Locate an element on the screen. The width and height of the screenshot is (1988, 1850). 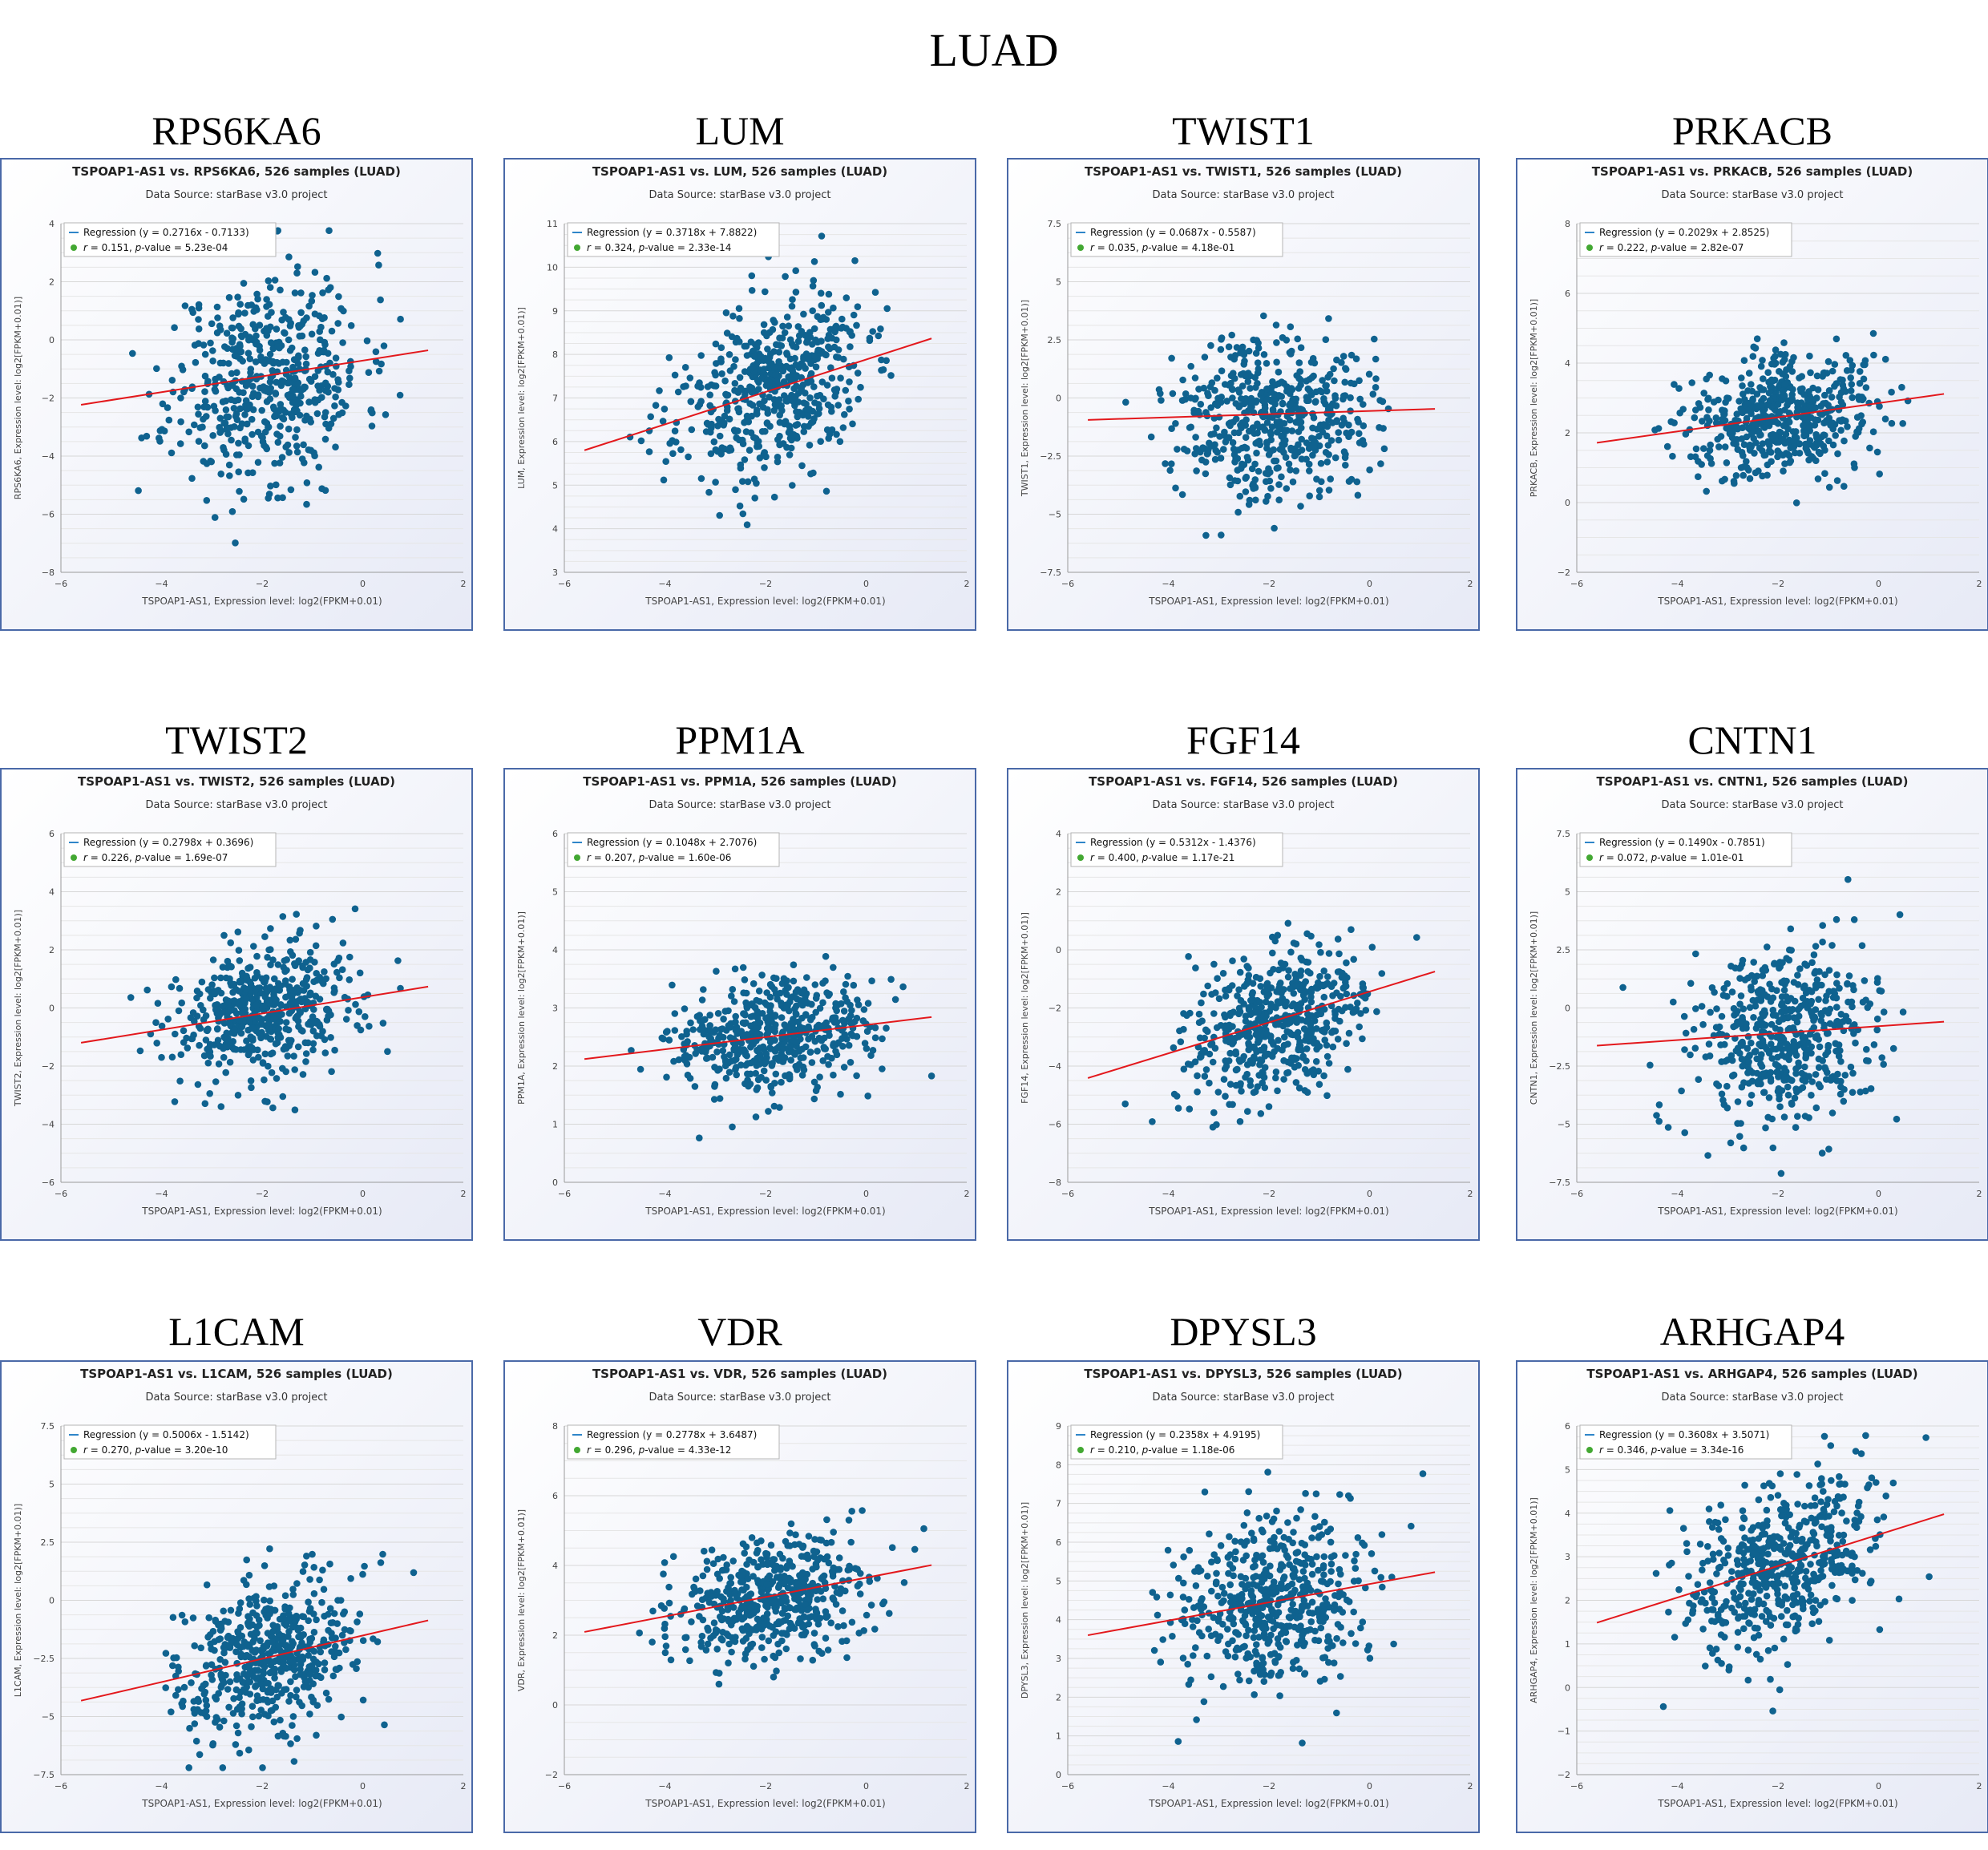
x-tick-label: −6 is located at coordinates (1067, 584).